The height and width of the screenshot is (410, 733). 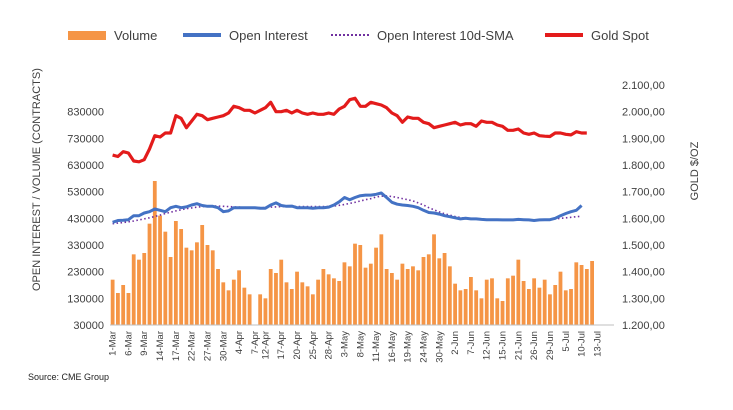 I want to click on x-tick-label: 7-Apr, so click(x=255, y=342).